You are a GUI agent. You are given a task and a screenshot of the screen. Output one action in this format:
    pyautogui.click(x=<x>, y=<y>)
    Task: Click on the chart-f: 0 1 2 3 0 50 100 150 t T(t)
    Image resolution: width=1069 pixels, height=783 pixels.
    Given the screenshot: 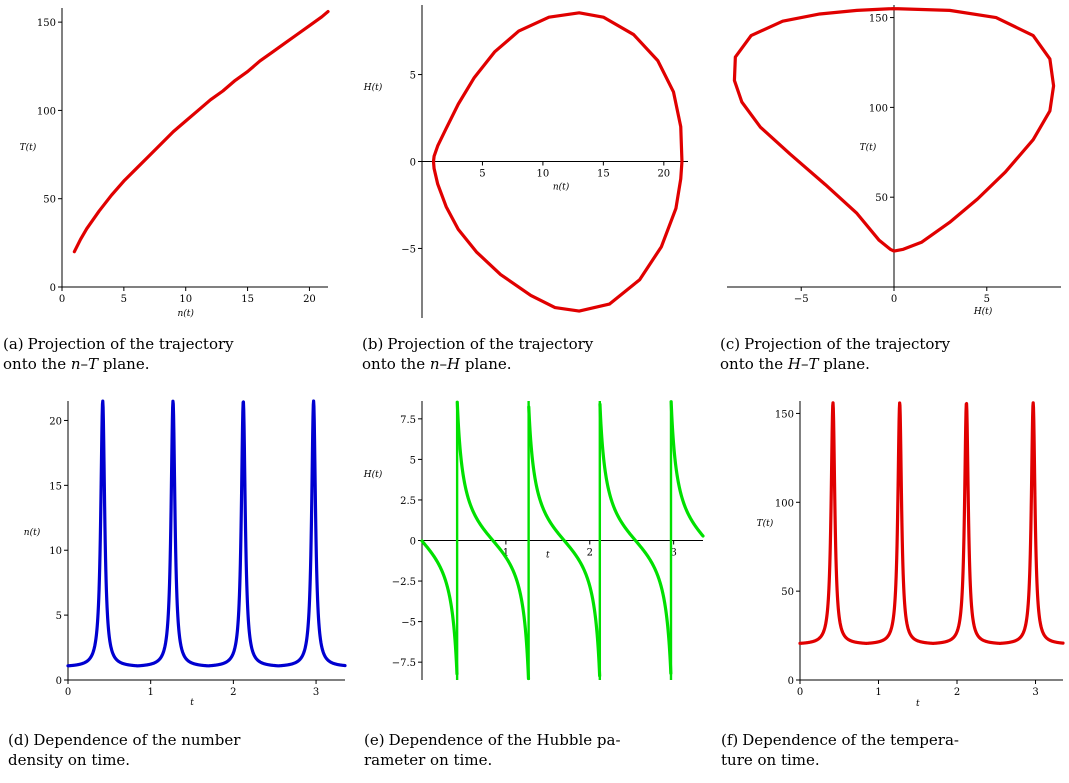 What is the action you would take?
    pyautogui.click(x=911, y=555)
    